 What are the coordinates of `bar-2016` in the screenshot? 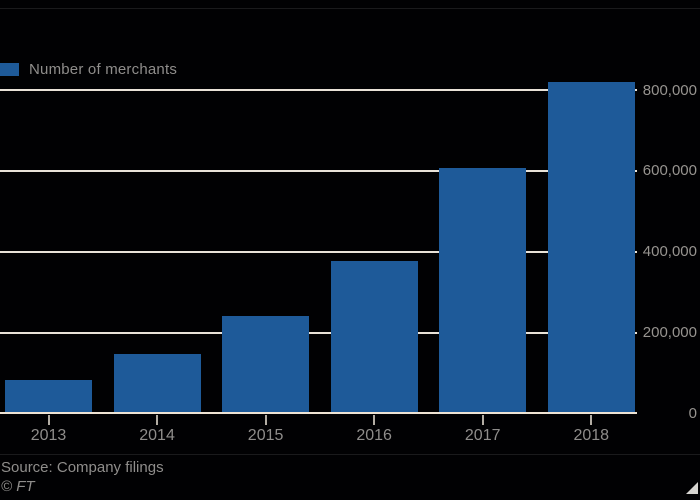 It's located at (374, 337).